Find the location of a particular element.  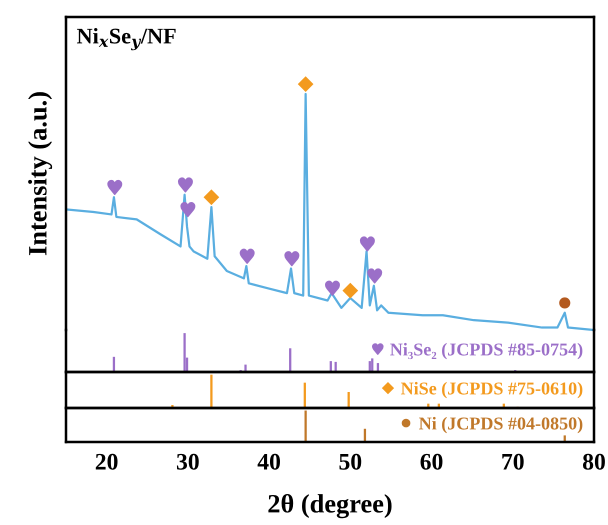

x-axis-title: 2θ (degree) is located at coordinates (330, 506).